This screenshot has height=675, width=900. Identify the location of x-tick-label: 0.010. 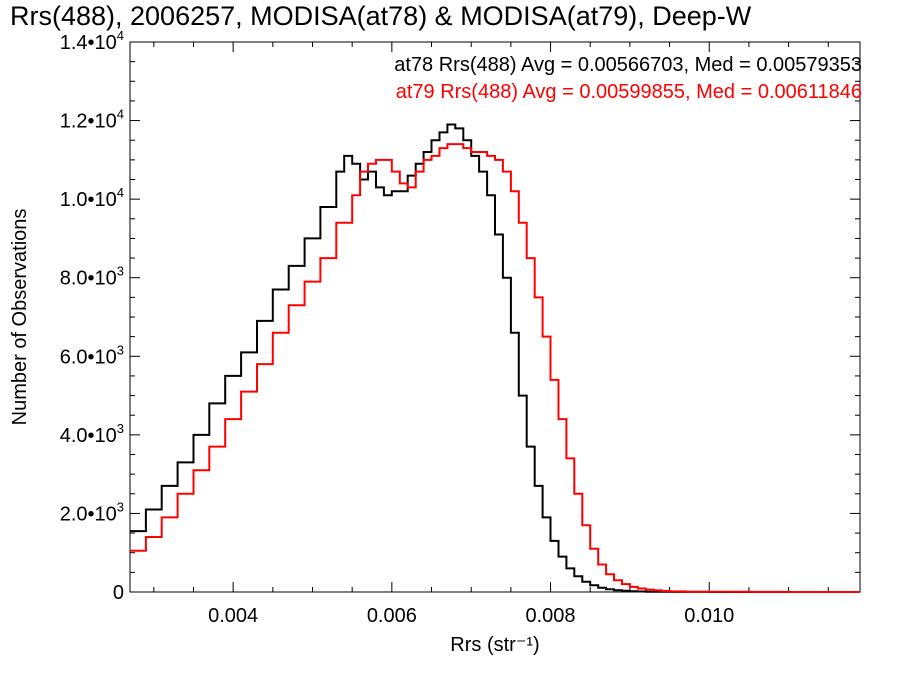
(709, 616).